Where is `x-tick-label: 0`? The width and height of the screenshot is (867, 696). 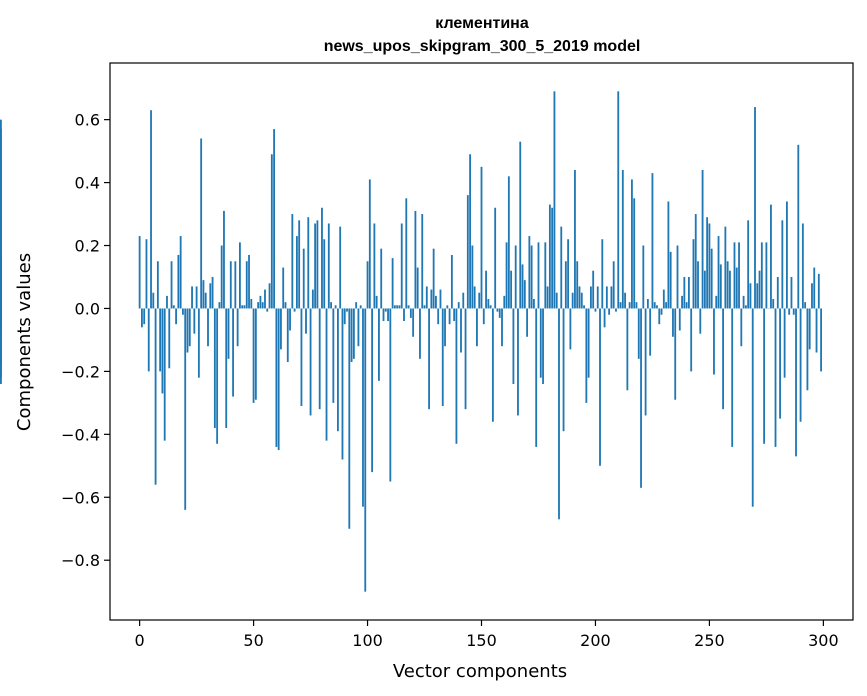 x-tick-label: 0 is located at coordinates (140, 640).